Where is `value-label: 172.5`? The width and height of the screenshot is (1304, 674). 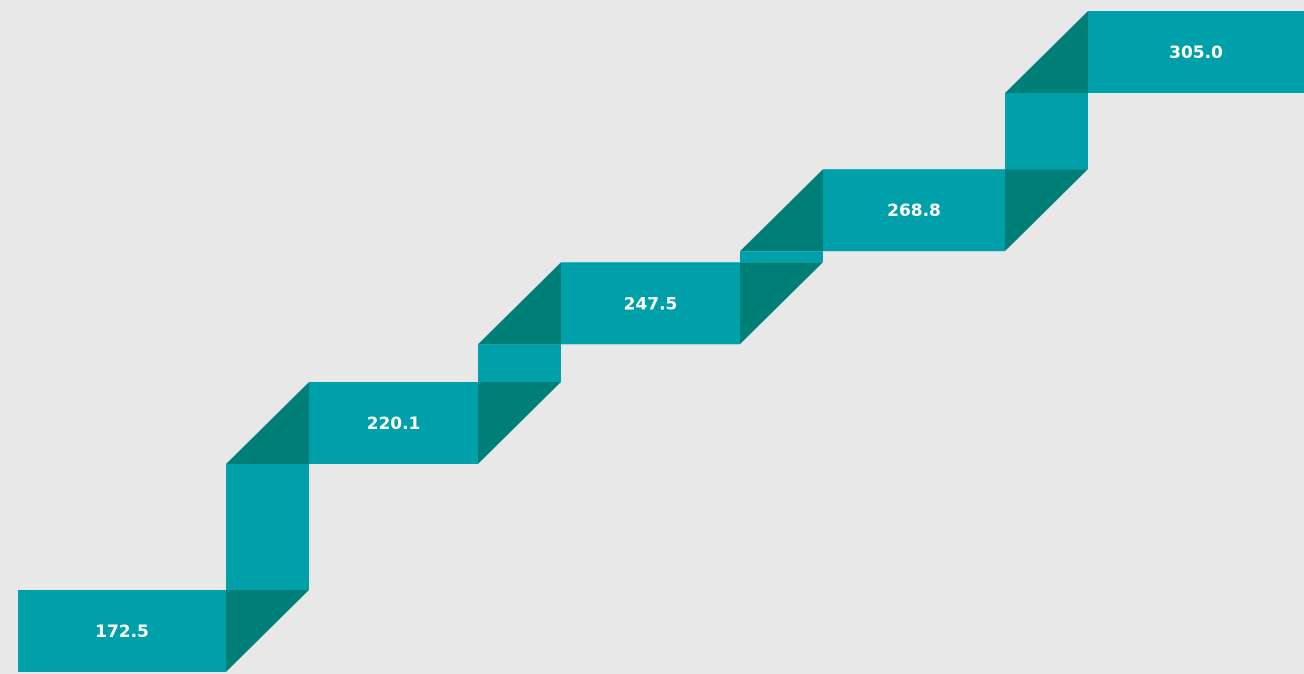 value-label: 172.5 is located at coordinates (122, 632).